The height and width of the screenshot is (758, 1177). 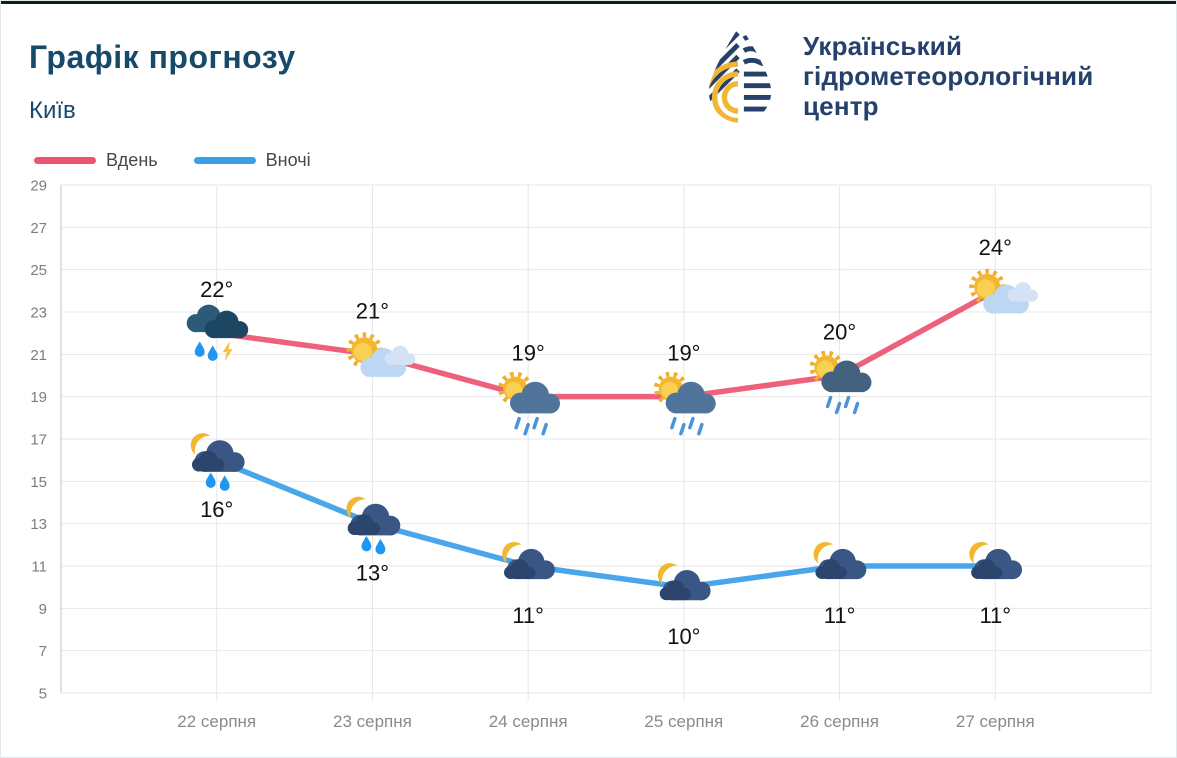 I want to click on svg-text: 11, so click(x=39, y=567).